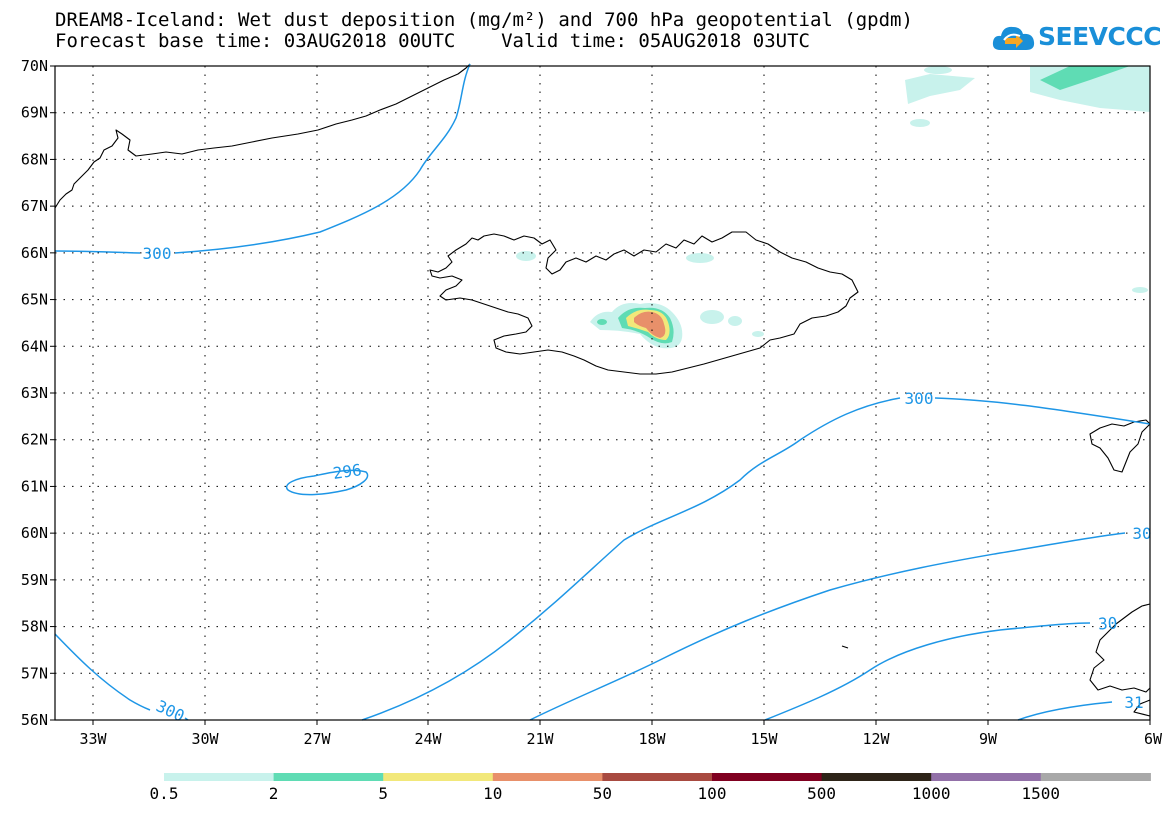 The image size is (1175, 815). I want to click on lat-label: 70N, so click(34, 66).